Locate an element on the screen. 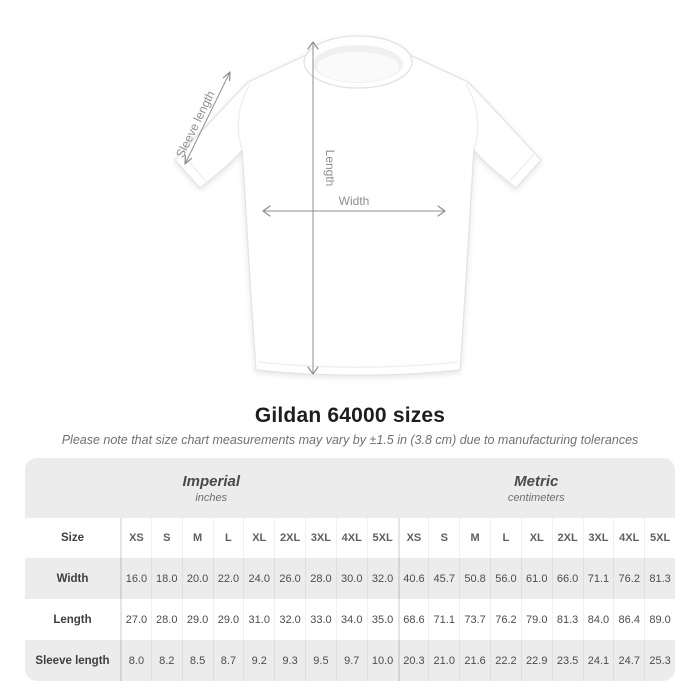 The height and width of the screenshot is (700, 700). value-cell: 33.0 is located at coordinates (320, 619).